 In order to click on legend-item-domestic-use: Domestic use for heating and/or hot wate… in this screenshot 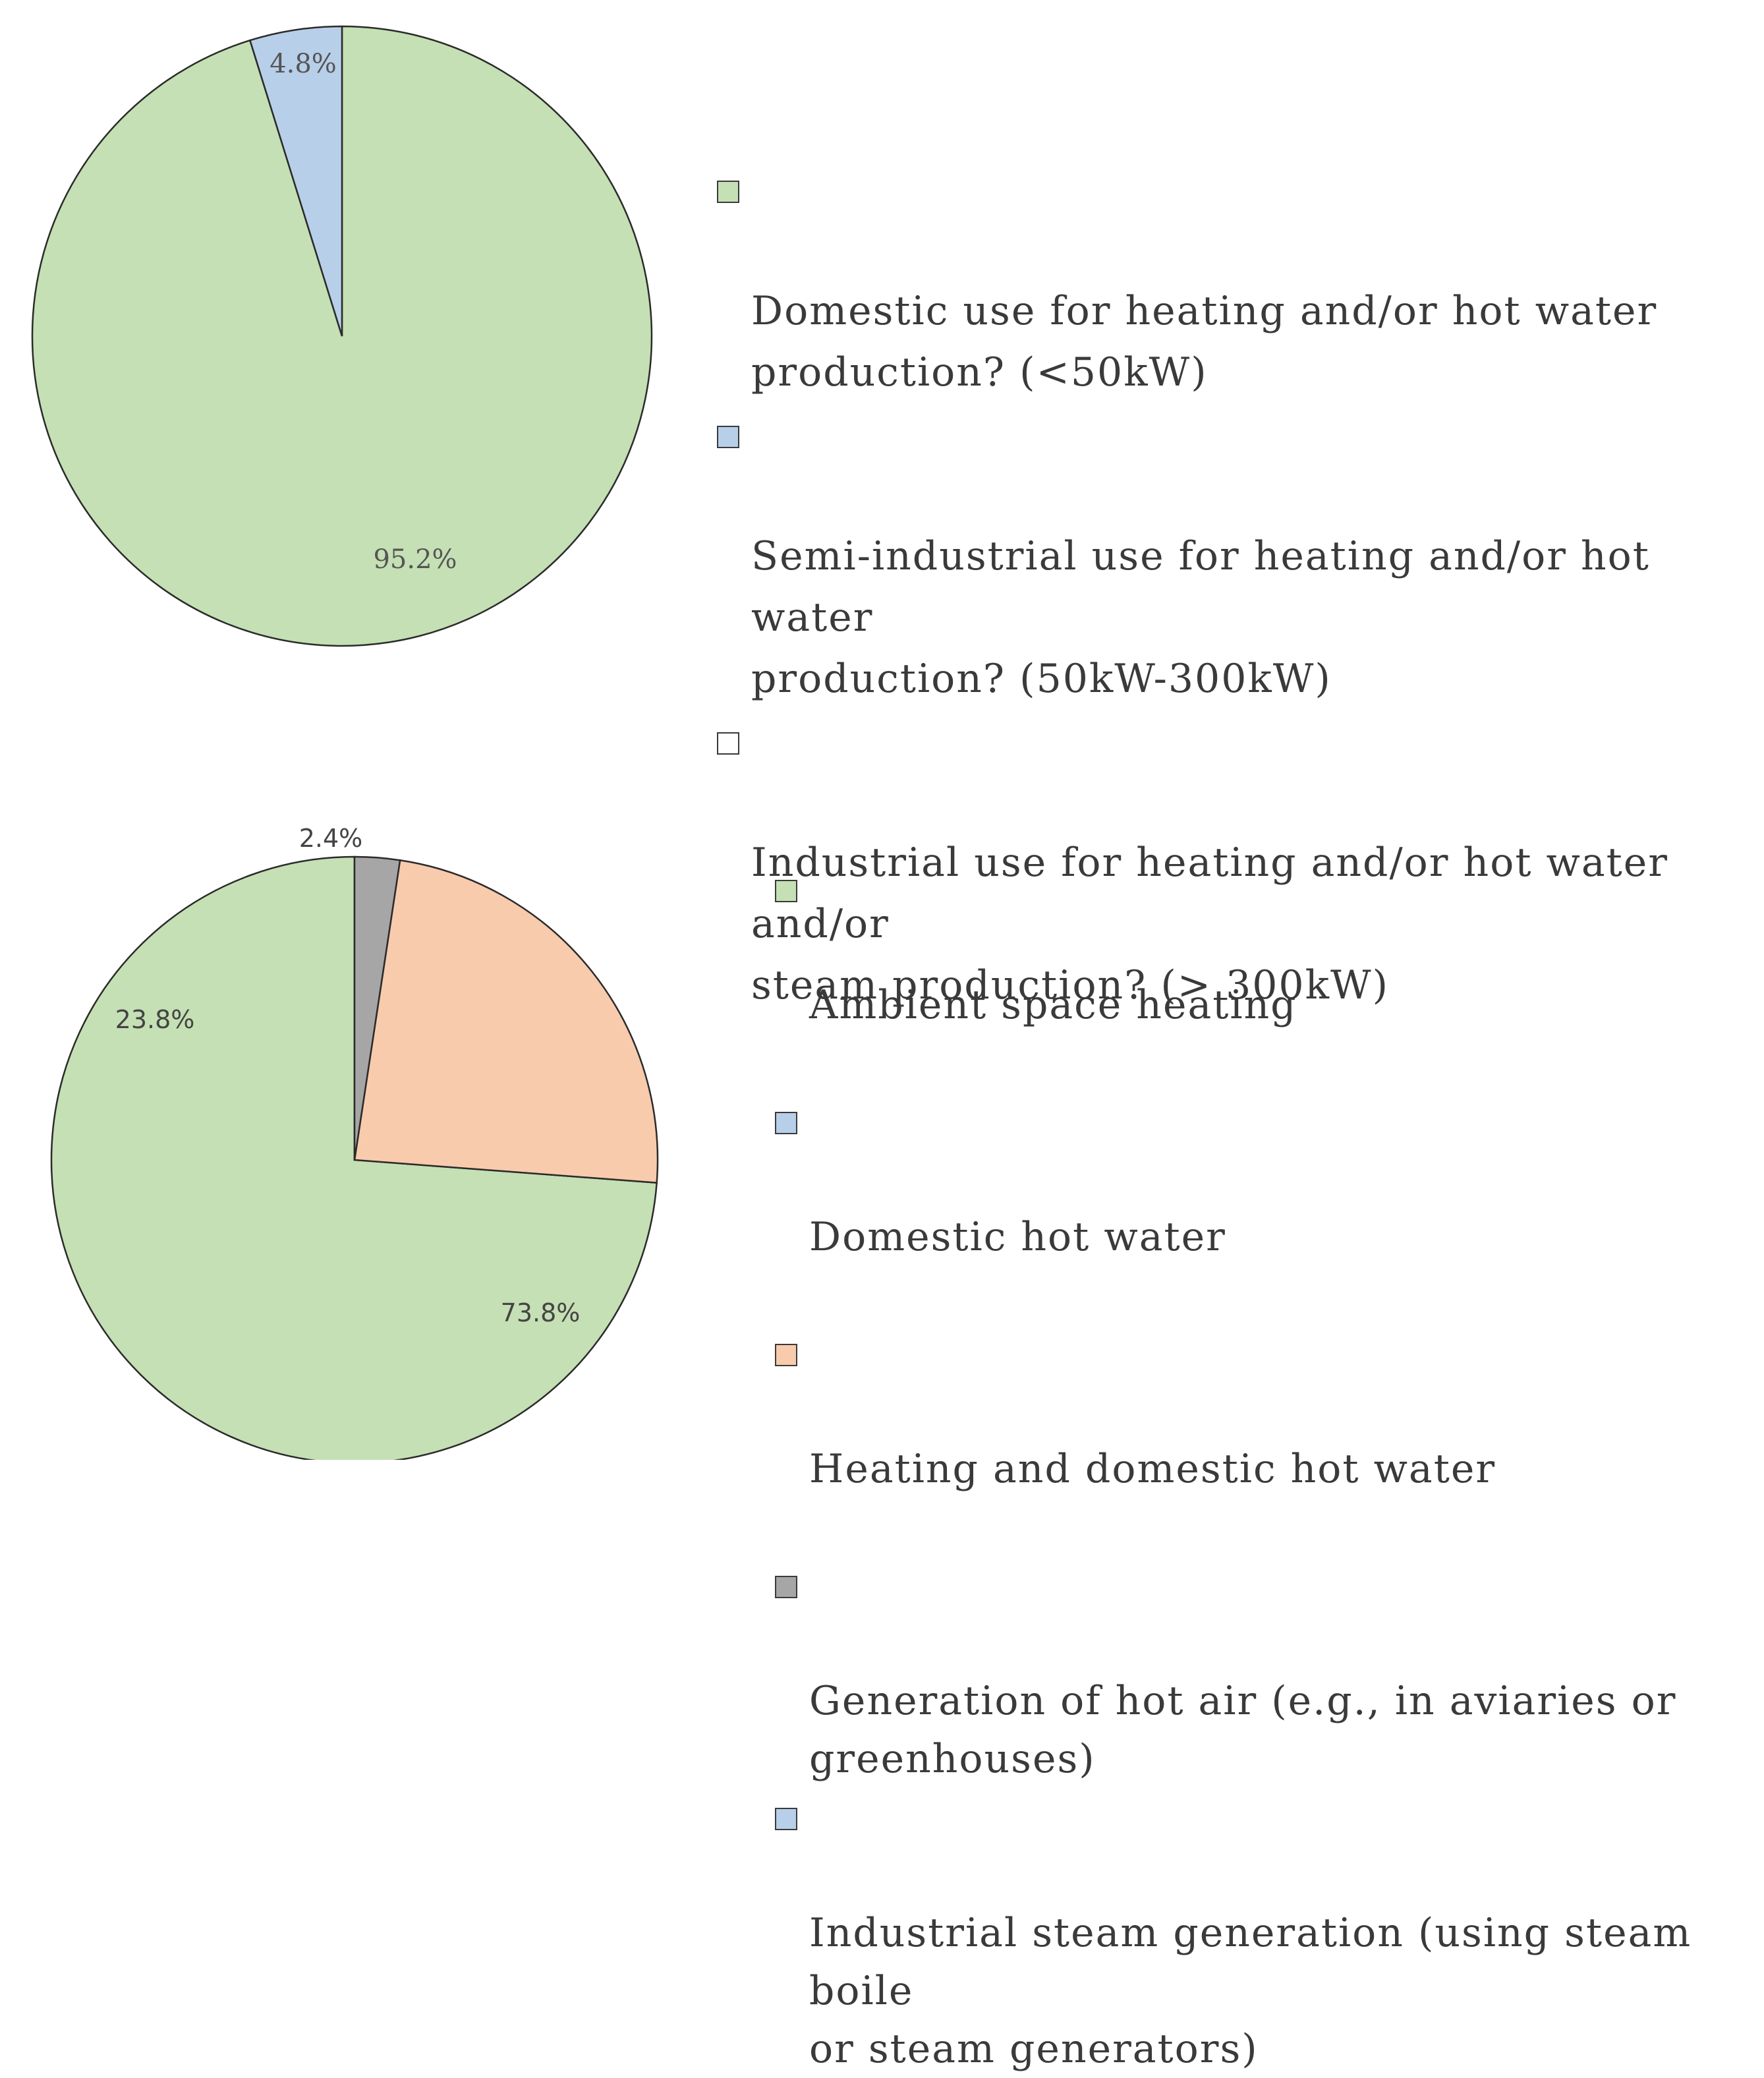, I will do `click(1238, 280)`.